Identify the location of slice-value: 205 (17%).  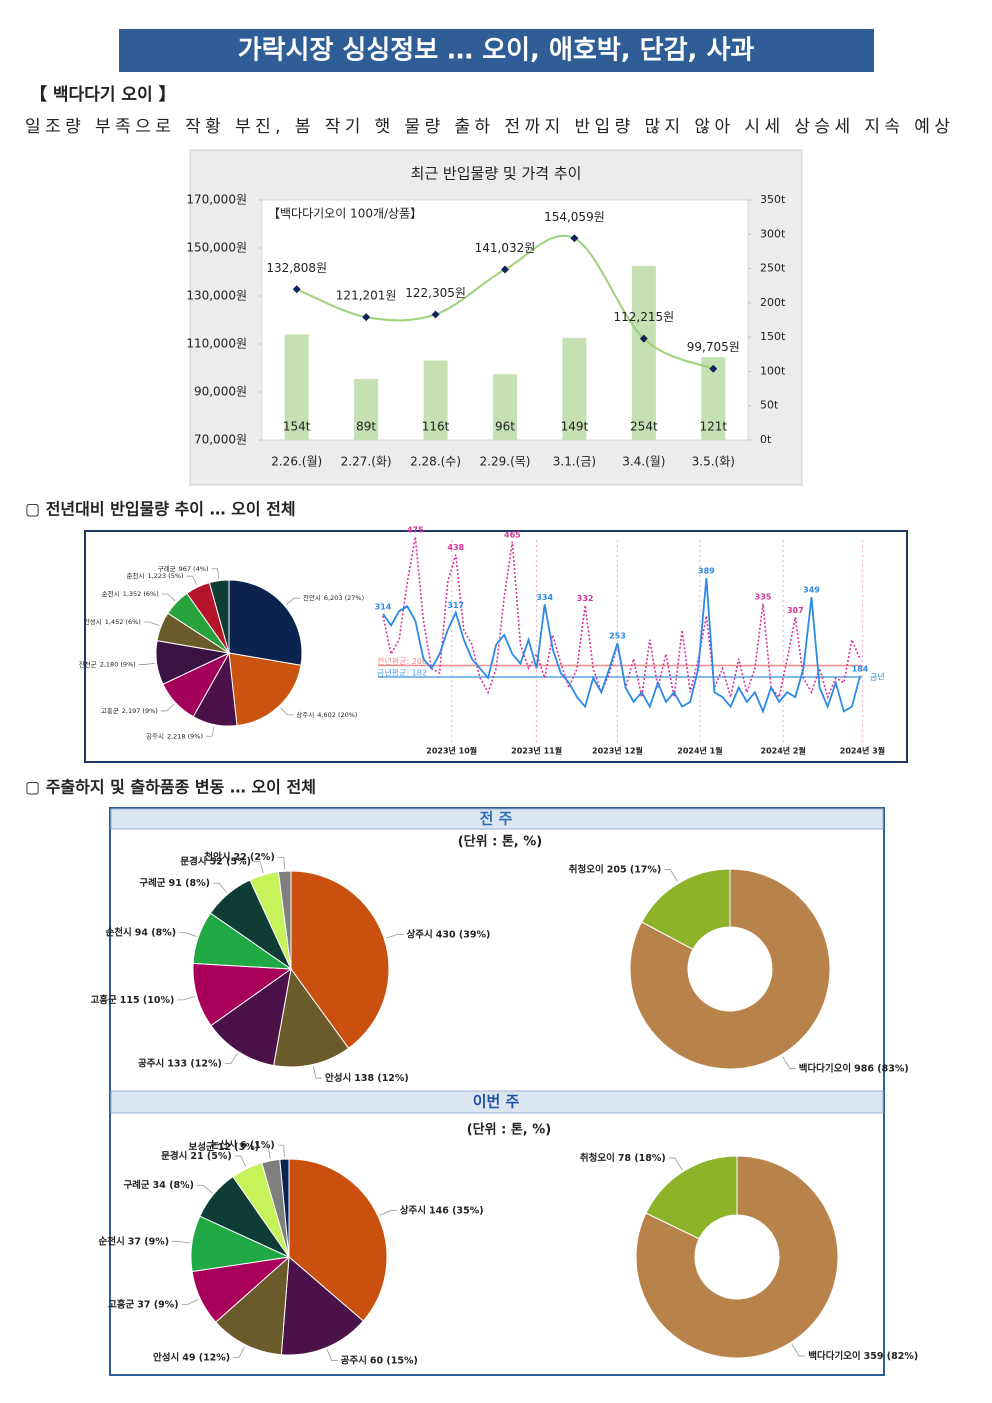
(634, 869).